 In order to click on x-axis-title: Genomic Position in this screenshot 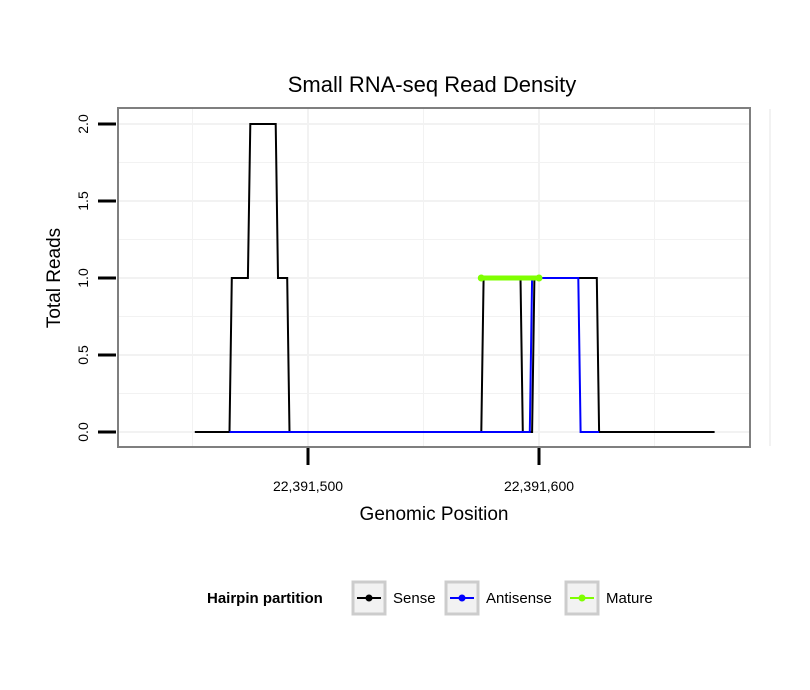, I will do `click(434, 514)`.